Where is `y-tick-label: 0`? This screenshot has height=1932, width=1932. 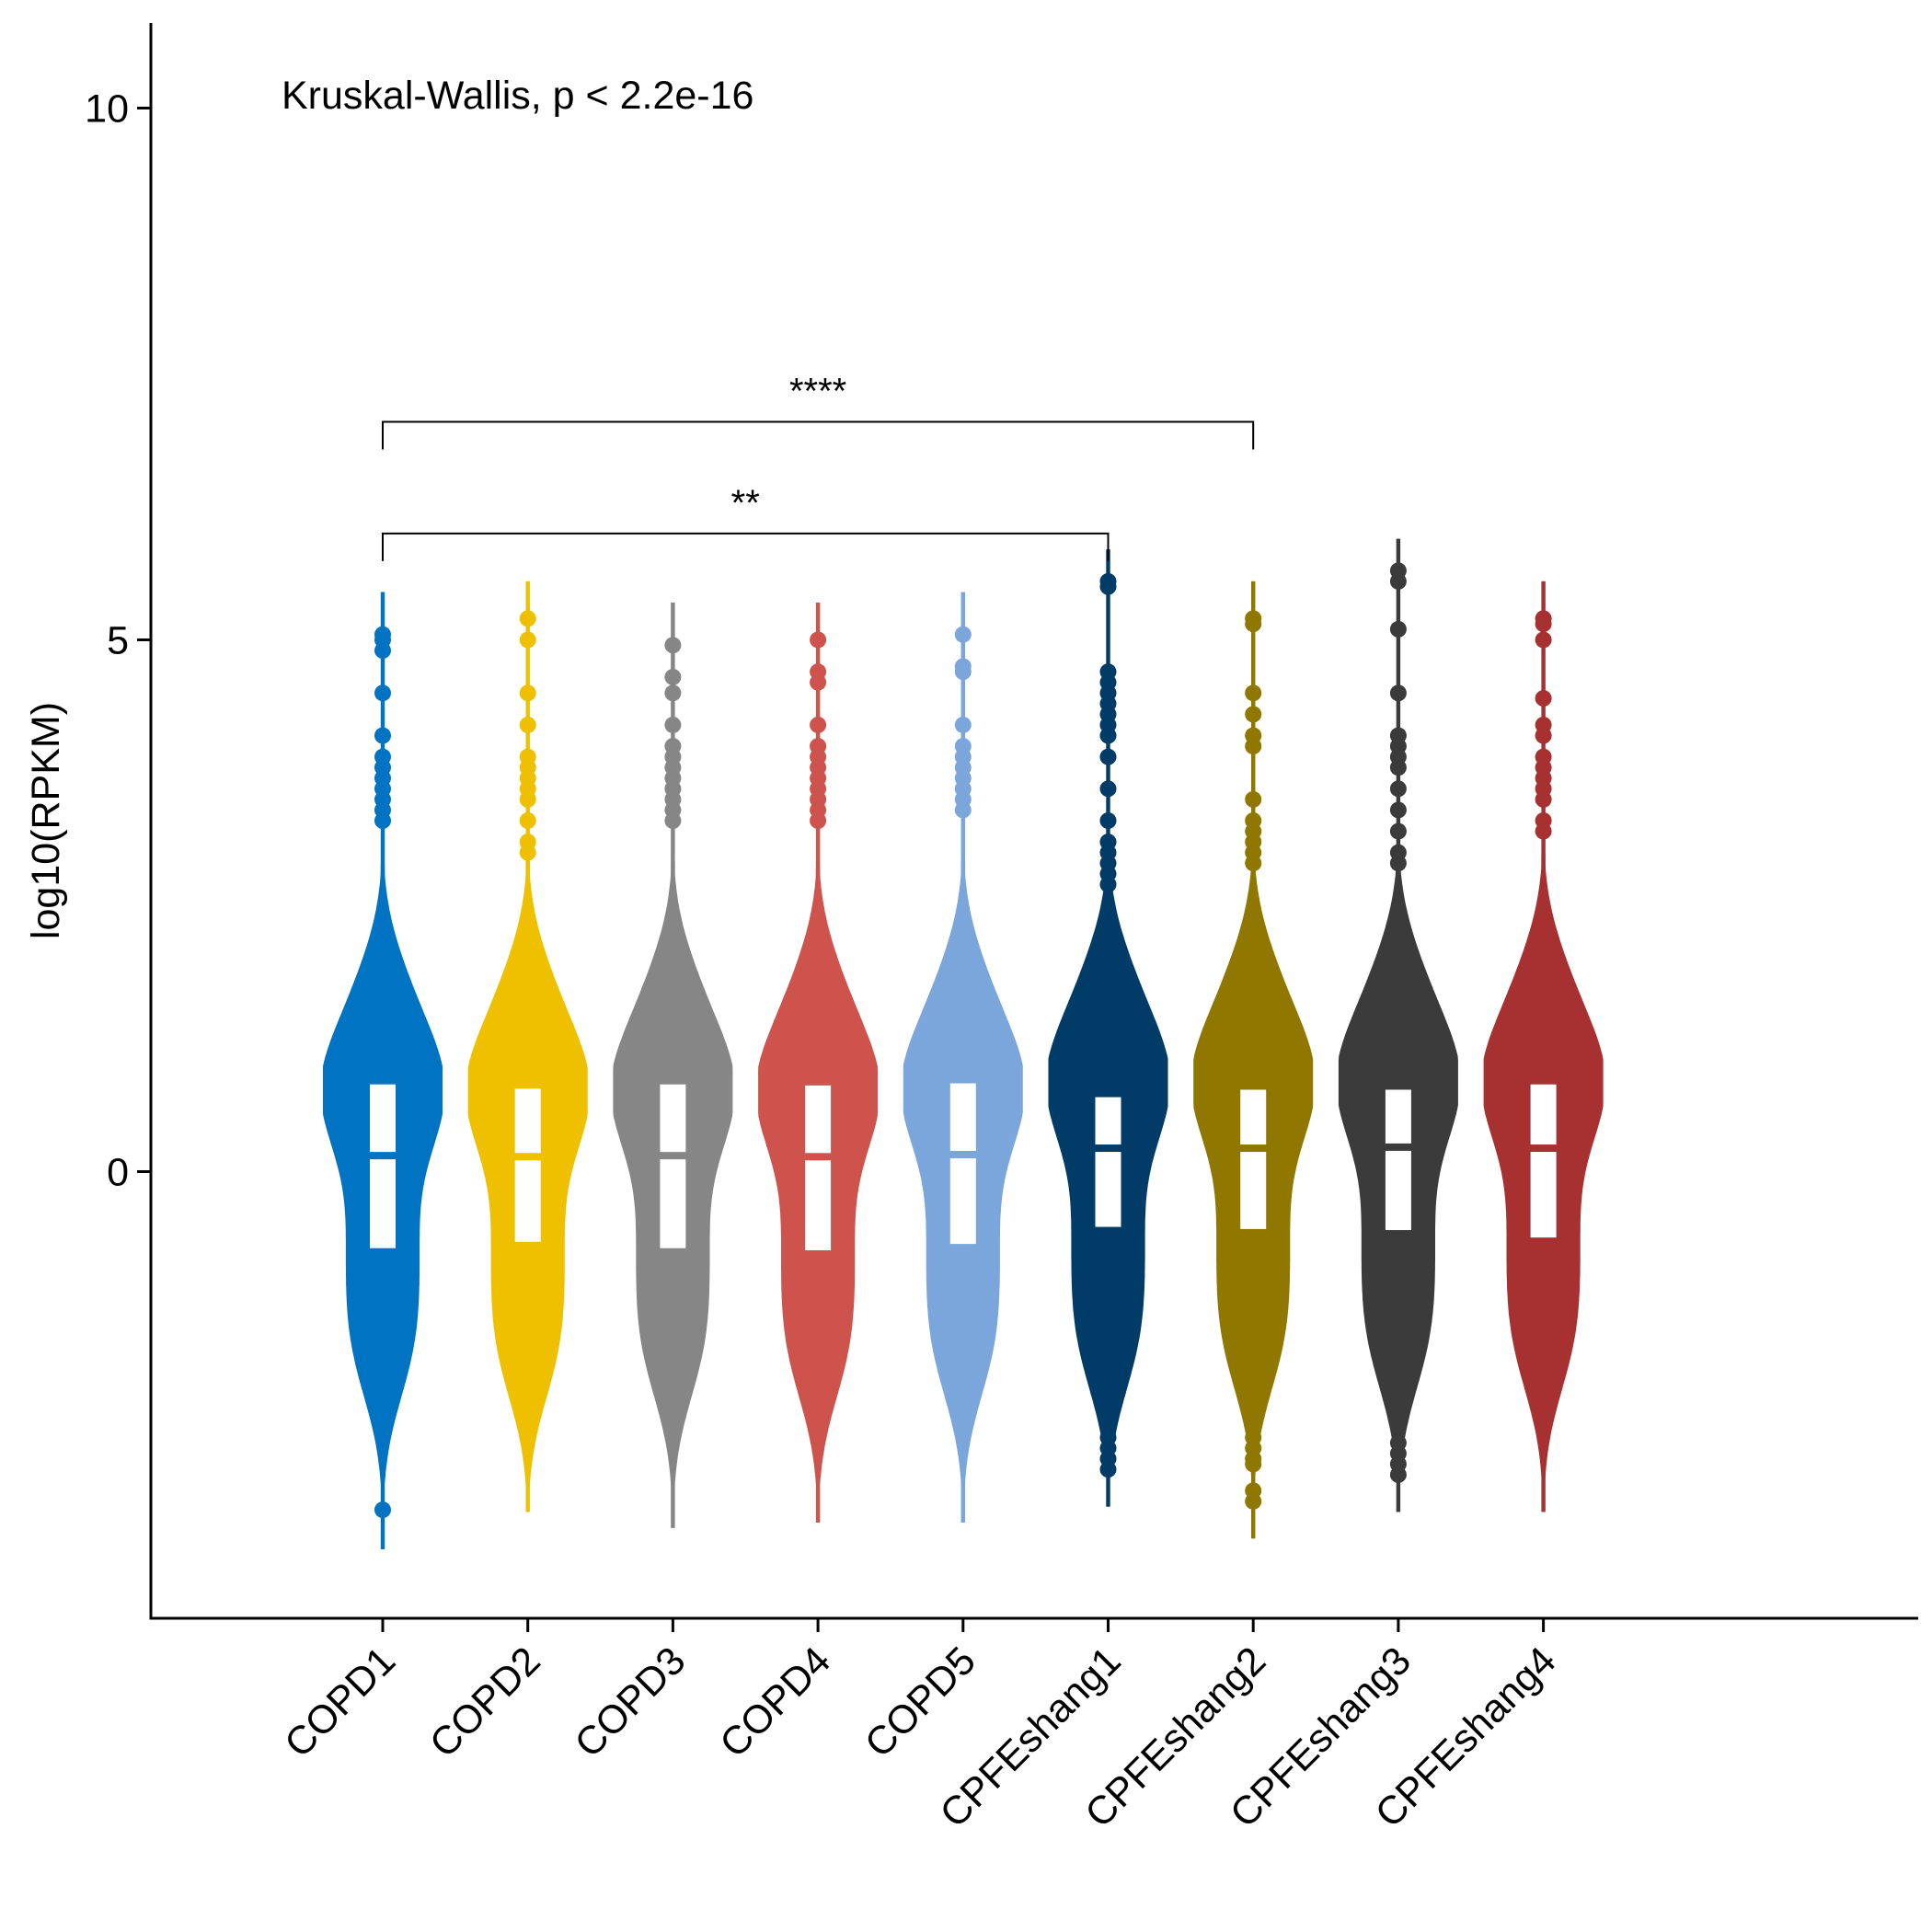
y-tick-label: 0 is located at coordinates (118, 1172).